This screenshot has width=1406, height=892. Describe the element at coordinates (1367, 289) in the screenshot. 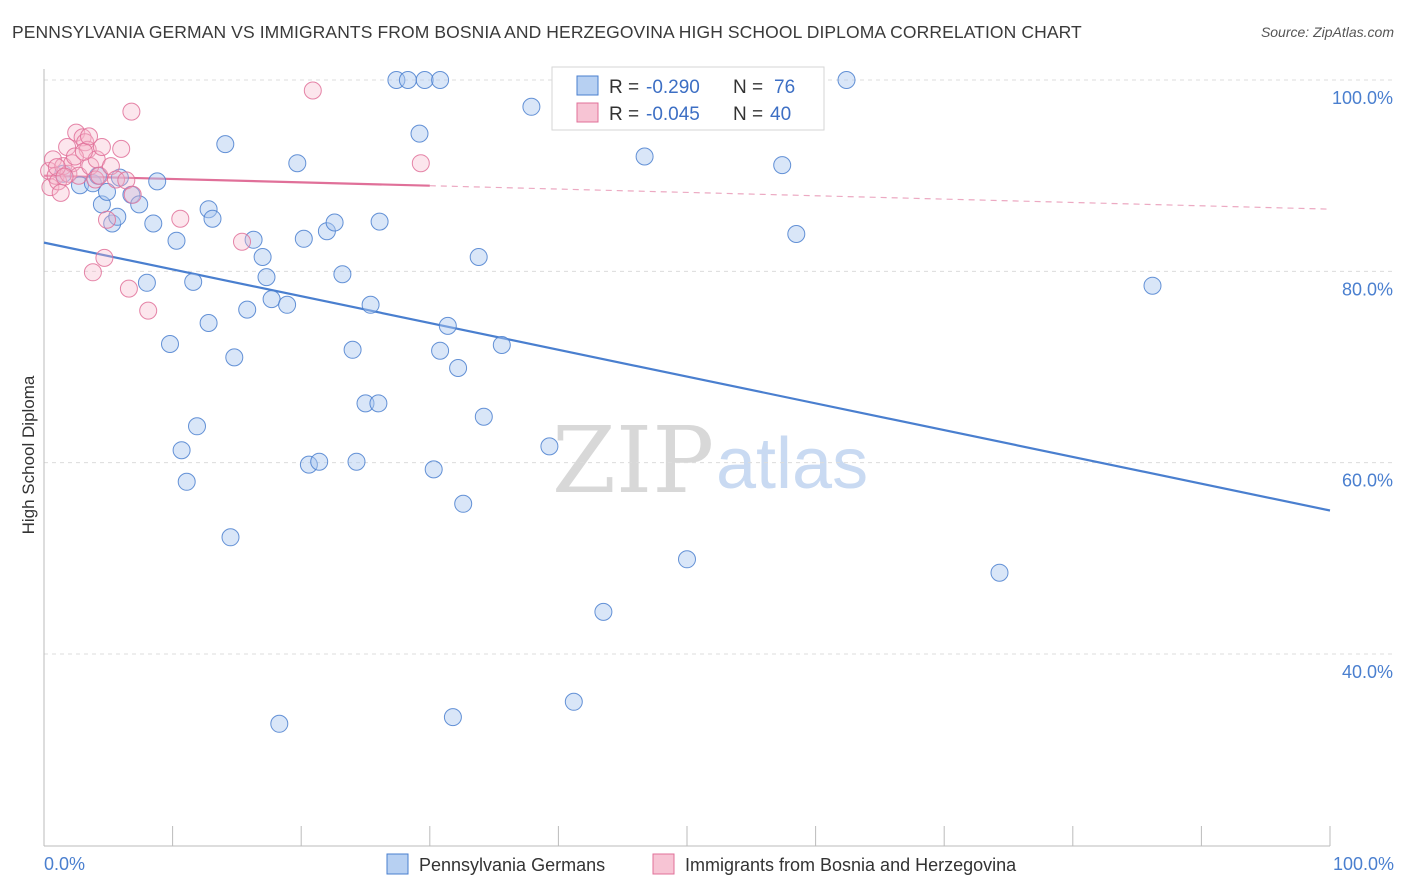

I see `y-tick-label-80: 80.0%` at that location.